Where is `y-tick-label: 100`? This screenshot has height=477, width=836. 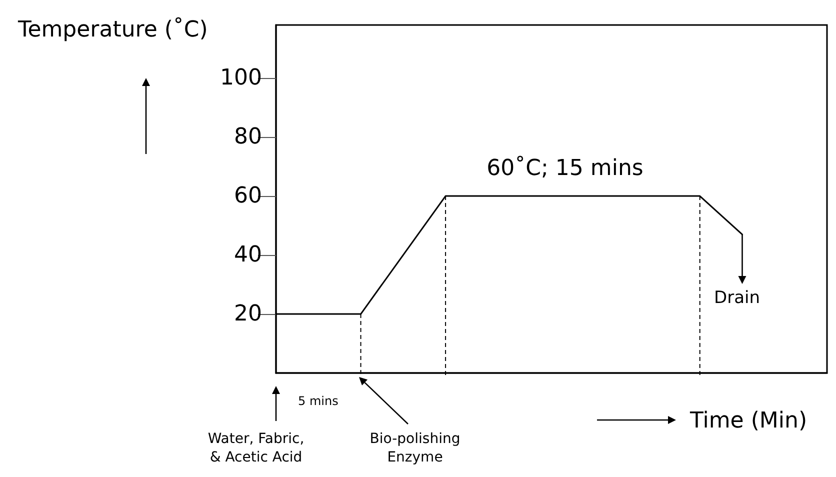
y-tick-label: 100 is located at coordinates (241, 78).